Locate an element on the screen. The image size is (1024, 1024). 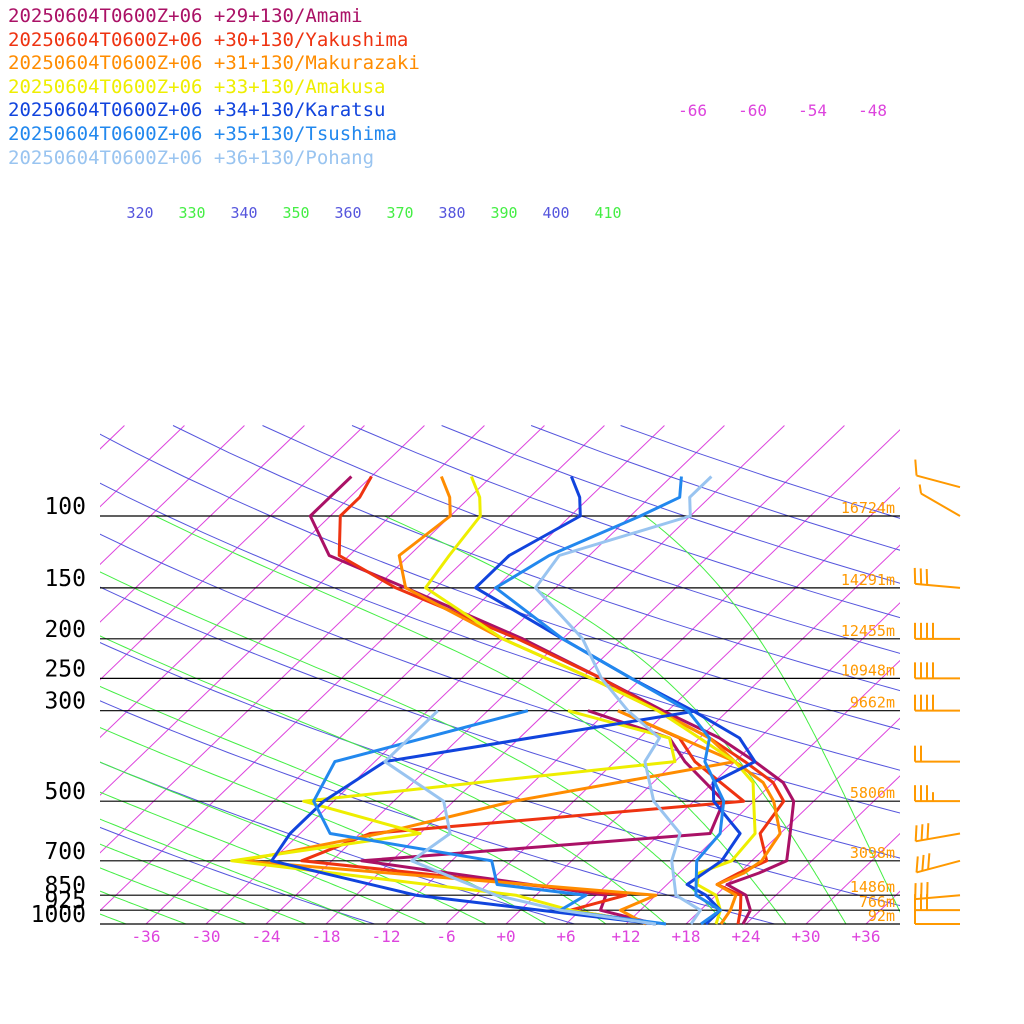
height-label: 5806m is located at coordinates (872, 793).